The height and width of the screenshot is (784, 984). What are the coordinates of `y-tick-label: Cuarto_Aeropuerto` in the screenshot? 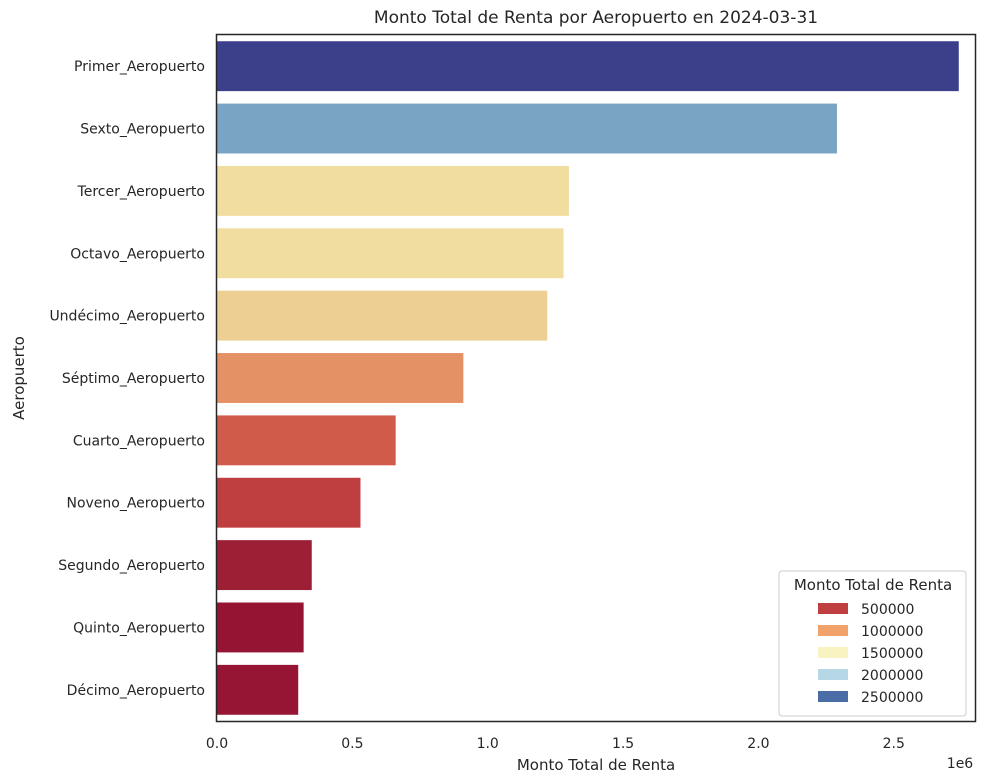 It's located at (139, 441).